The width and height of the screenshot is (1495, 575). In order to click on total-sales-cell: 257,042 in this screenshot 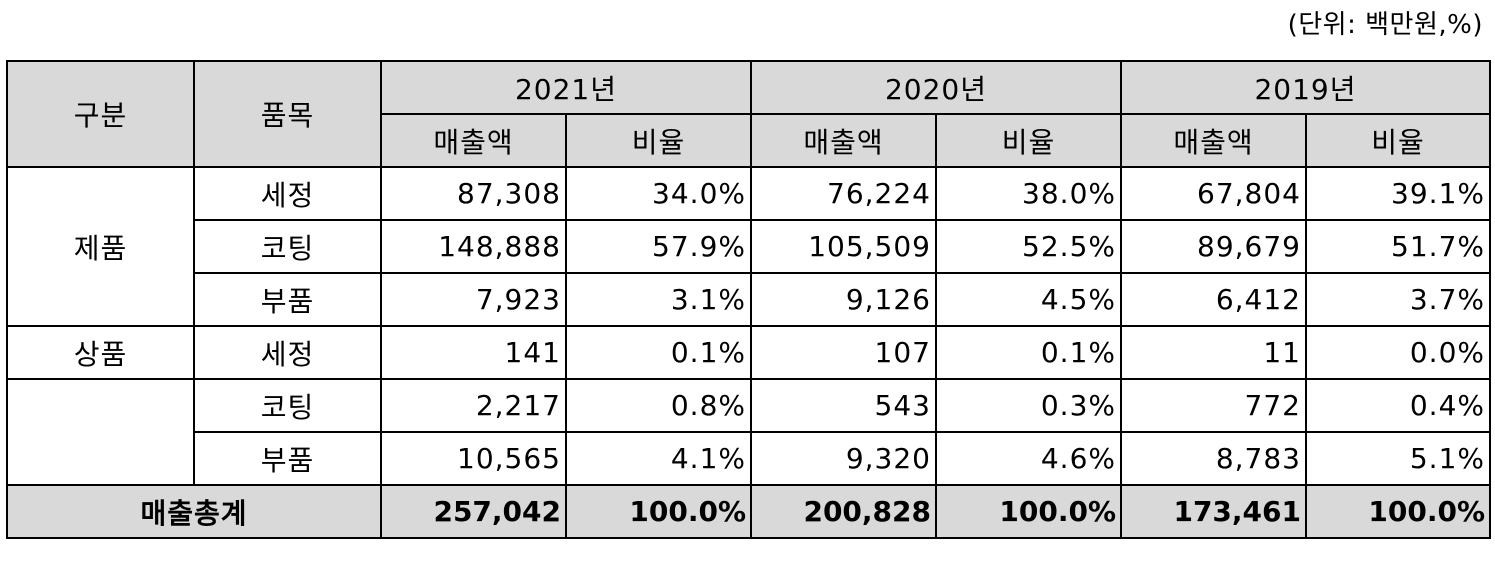, I will do `click(473, 511)`.